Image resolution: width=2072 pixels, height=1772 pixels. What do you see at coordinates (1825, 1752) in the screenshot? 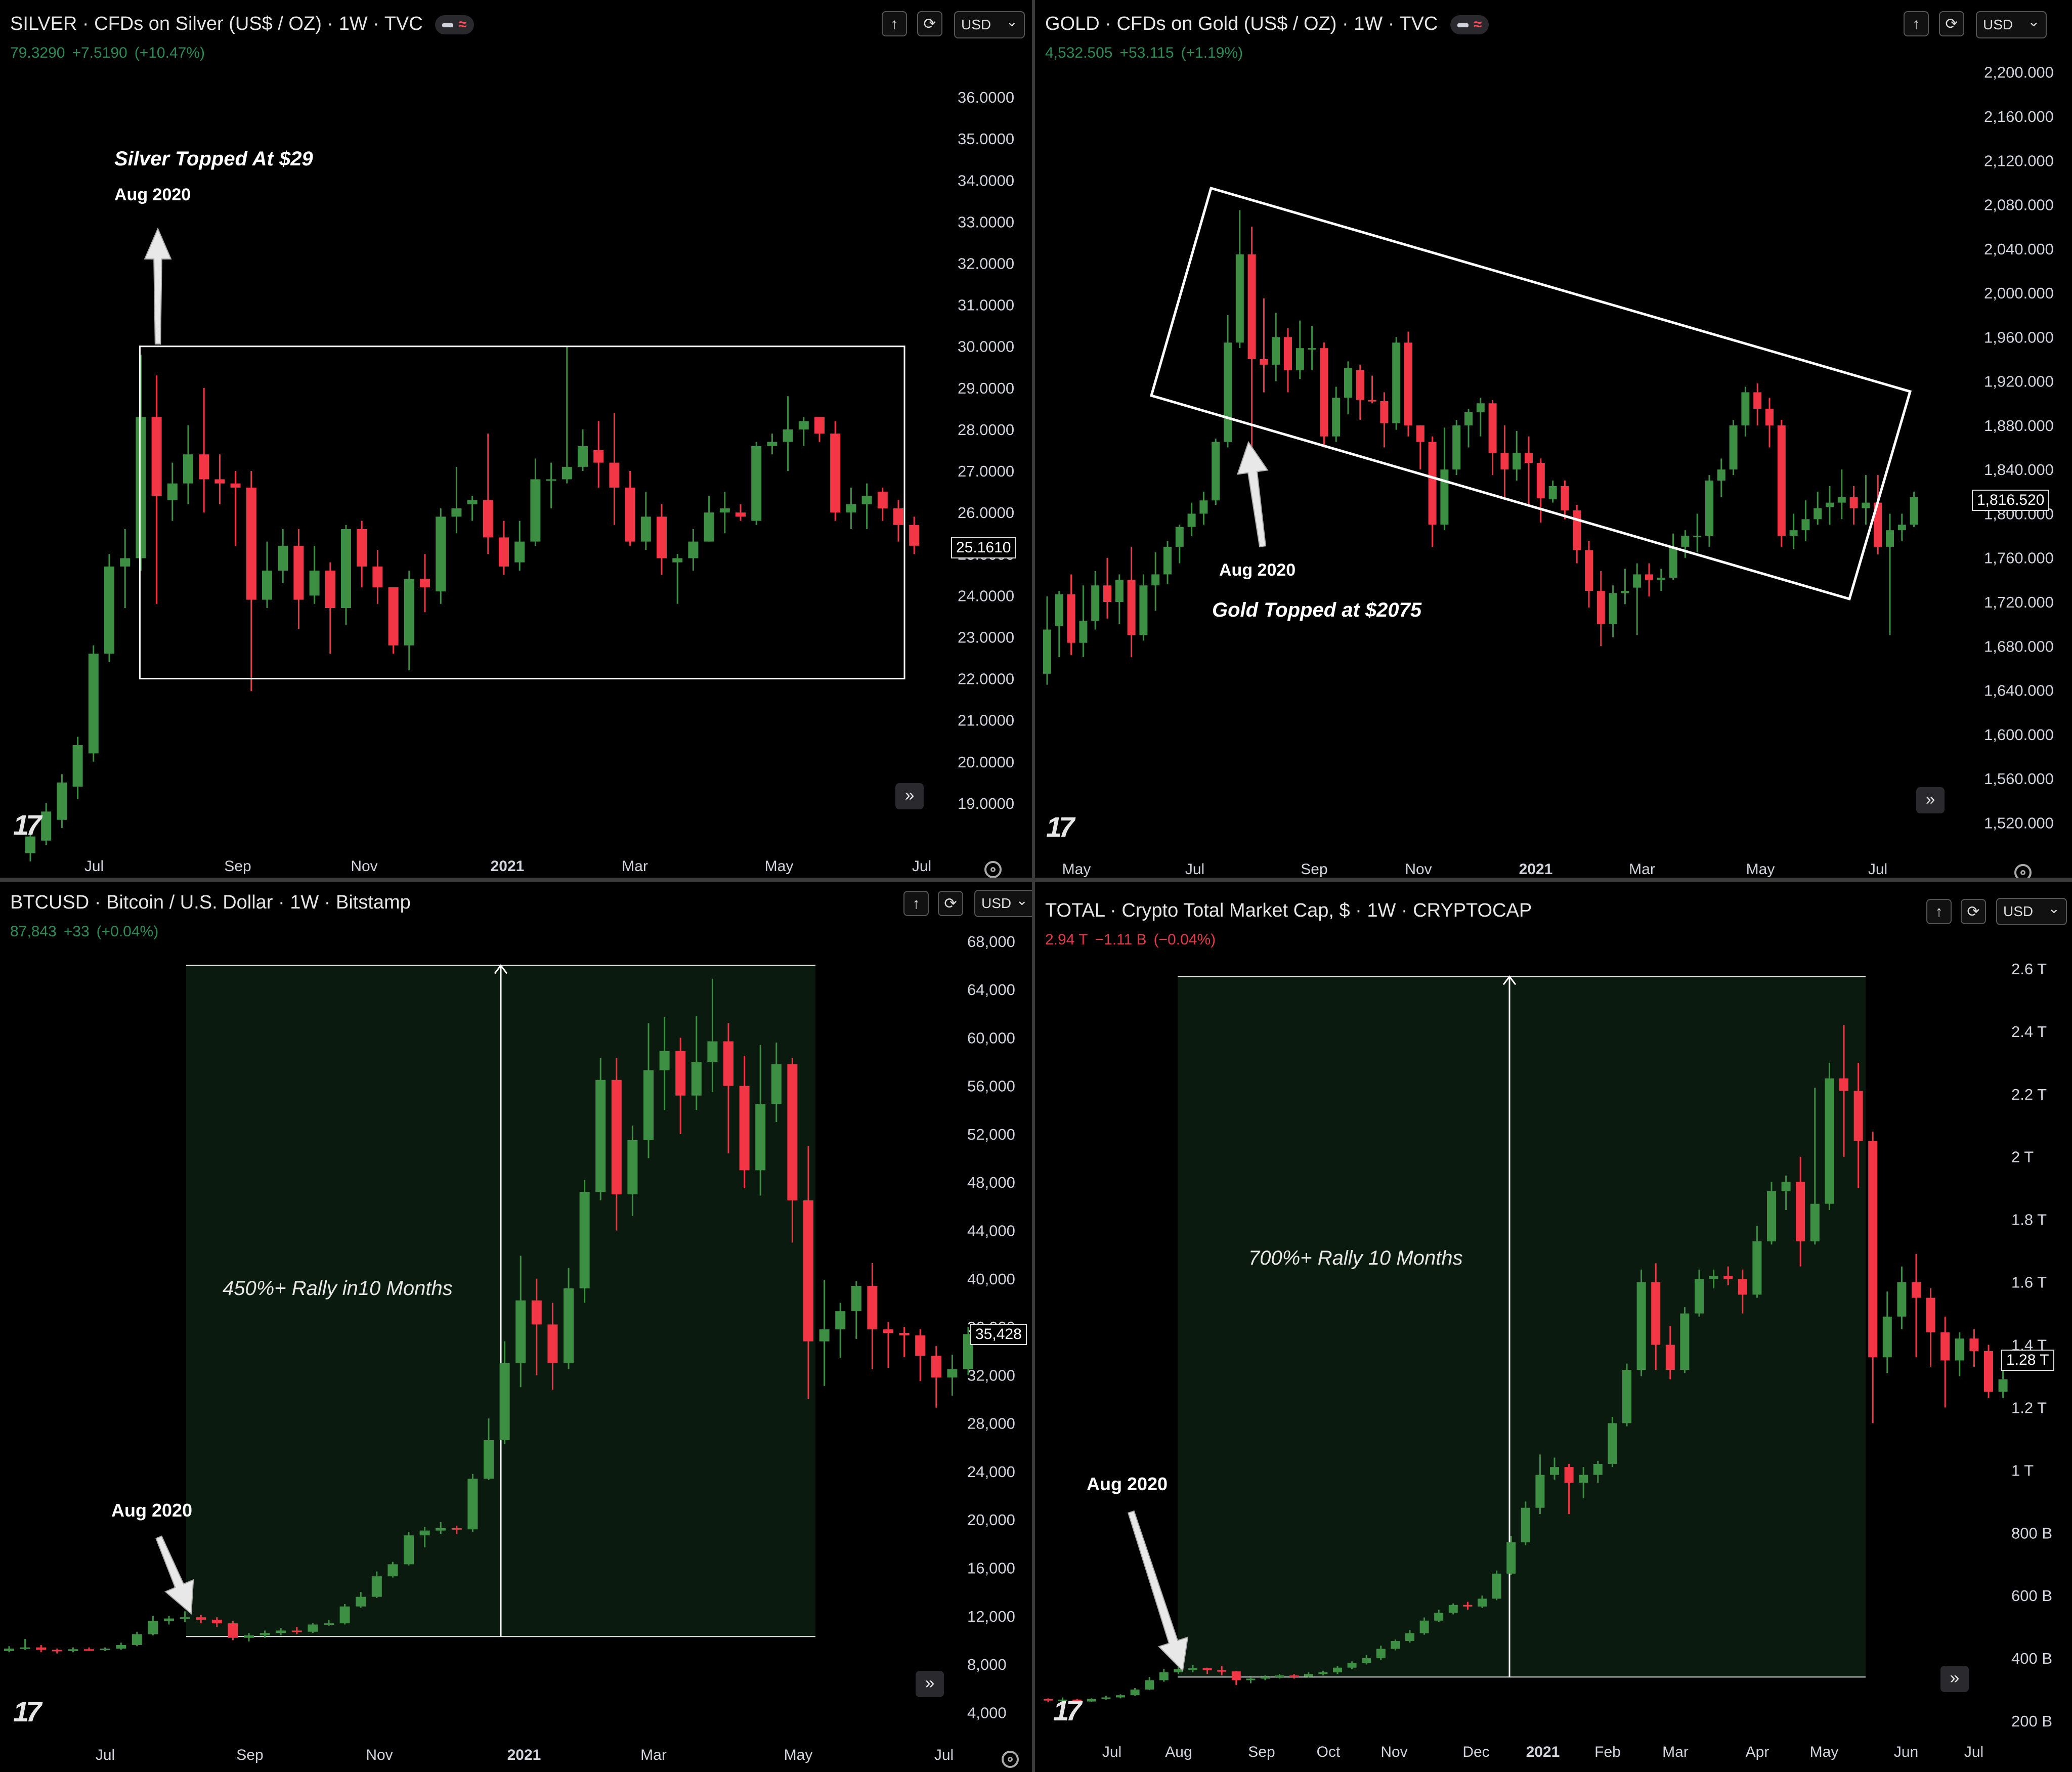
I see `x-tick-label: May` at bounding box center [1825, 1752].